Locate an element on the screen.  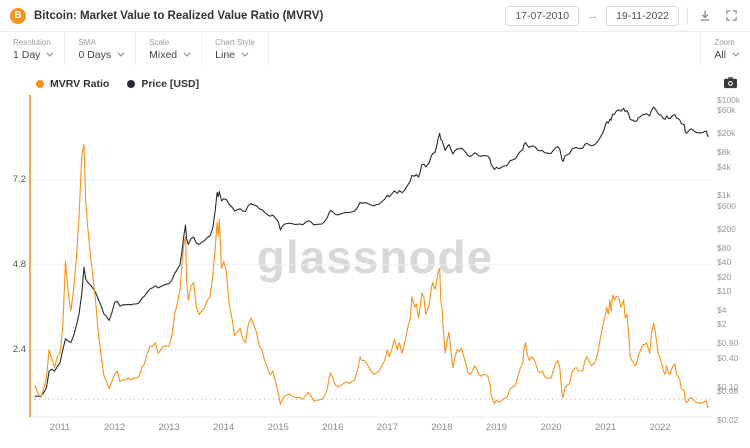
chart-style-dropdown: Chart Style Line is located at coordinates (235, 49).